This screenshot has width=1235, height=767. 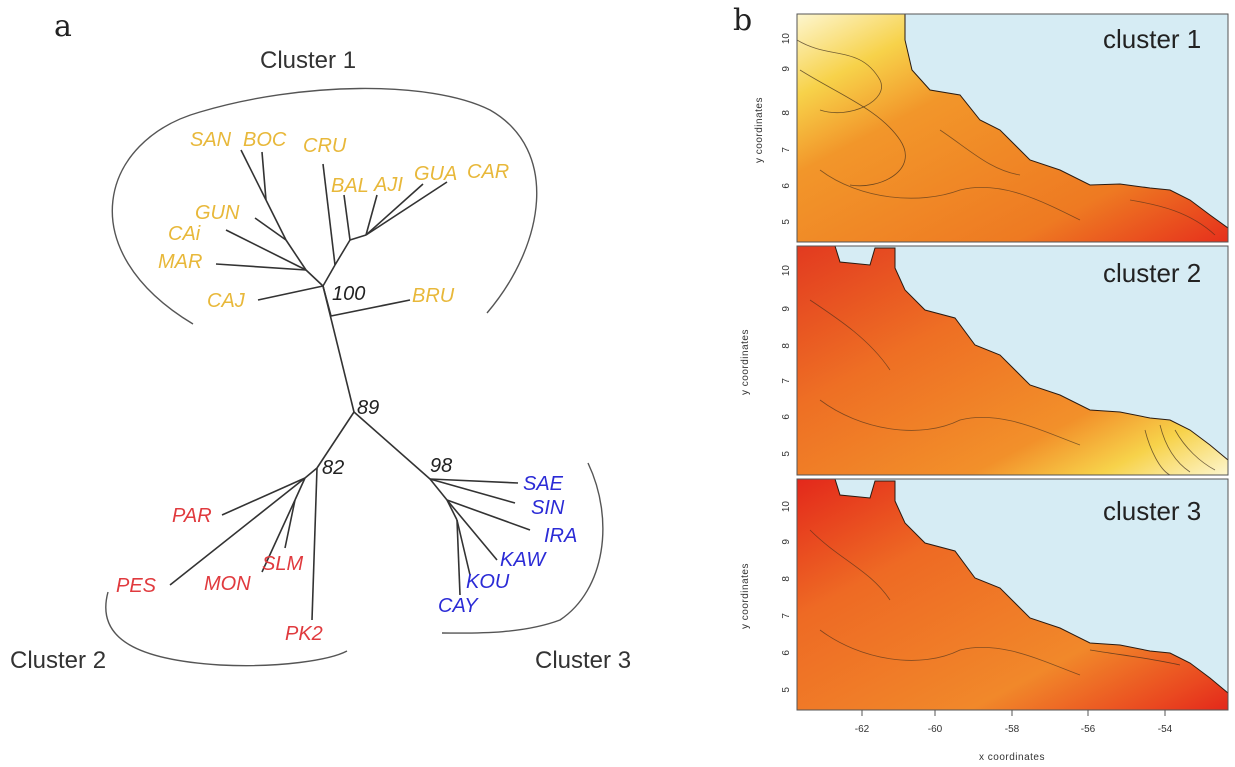 What do you see at coordinates (488, 582) in the screenshot?
I see `leaf-label: KOU` at bounding box center [488, 582].